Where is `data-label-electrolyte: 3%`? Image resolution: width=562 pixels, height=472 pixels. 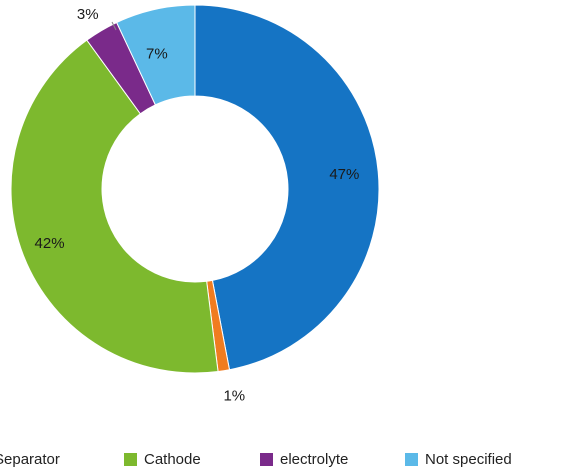 data-label-electrolyte: 3% is located at coordinates (88, 14).